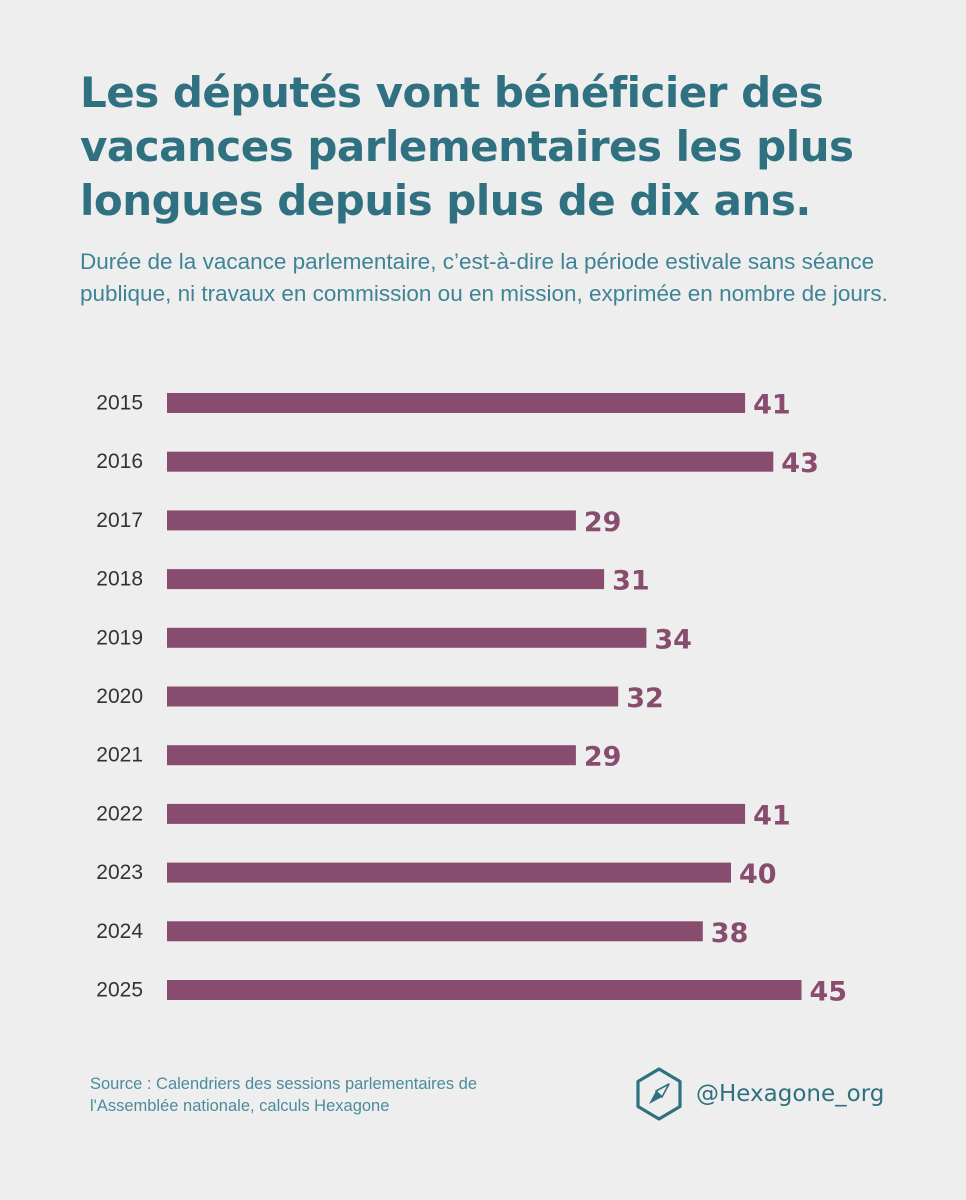 This screenshot has height=1200, width=966. What do you see at coordinates (119, 461) in the screenshot?
I see `year-label: 2016` at bounding box center [119, 461].